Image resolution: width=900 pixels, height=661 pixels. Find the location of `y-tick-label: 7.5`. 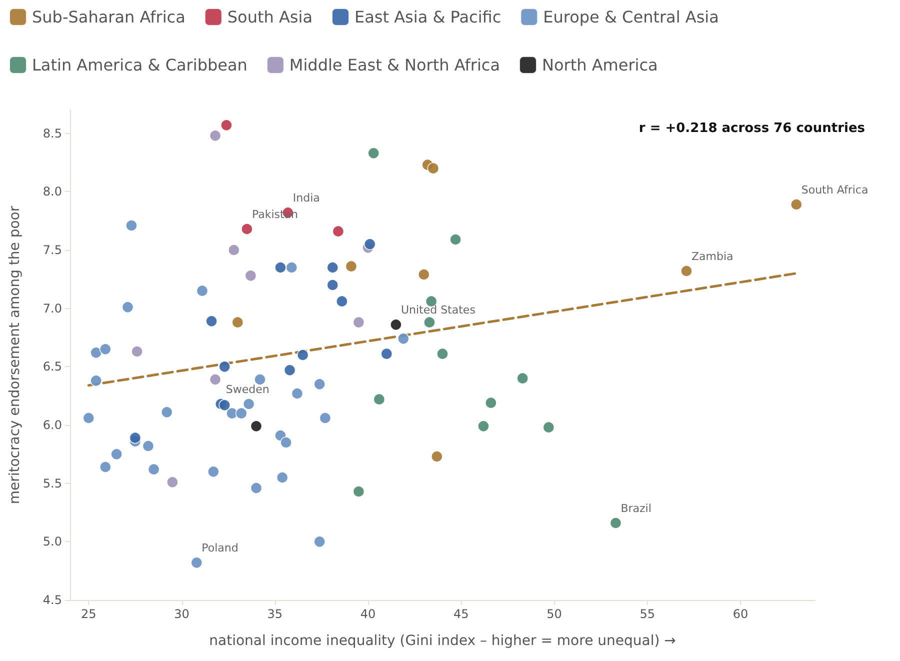

y-tick-label: 7.5 is located at coordinates (52, 250).